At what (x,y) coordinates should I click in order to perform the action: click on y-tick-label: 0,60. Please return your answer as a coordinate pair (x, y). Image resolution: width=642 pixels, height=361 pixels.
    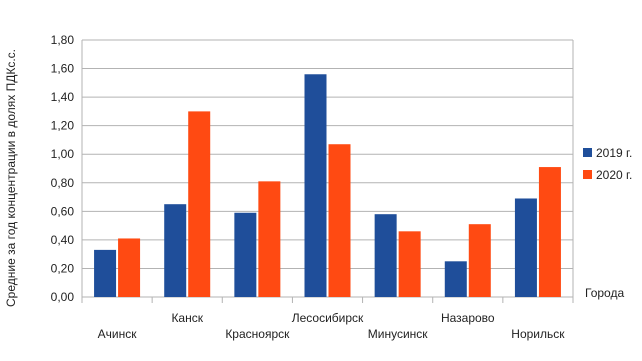
    Looking at the image, I should click on (63, 211).